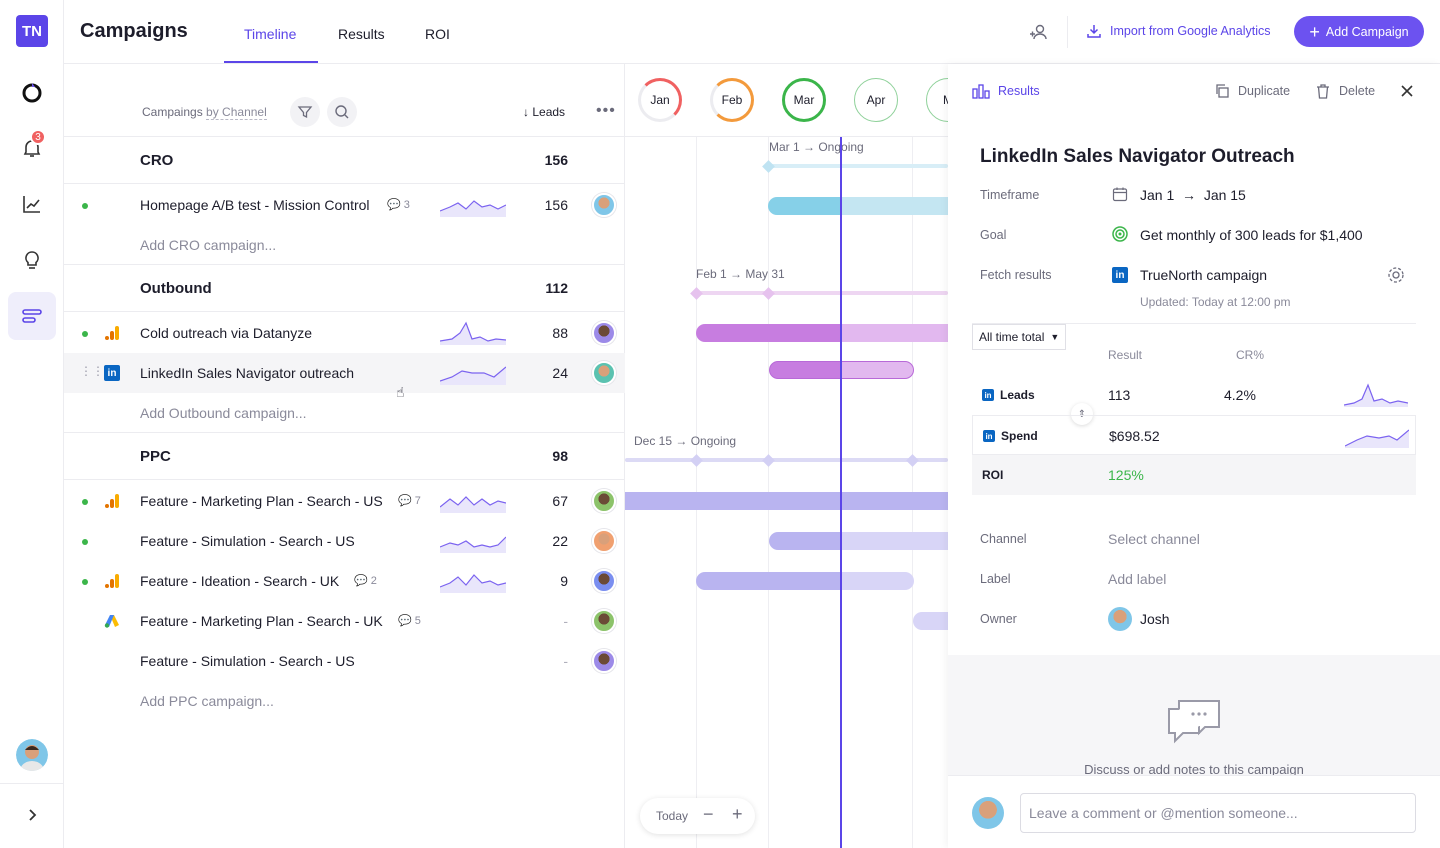 The image size is (1440, 848). I want to click on drag-handle-icon: ⋮⋮, so click(92, 371).